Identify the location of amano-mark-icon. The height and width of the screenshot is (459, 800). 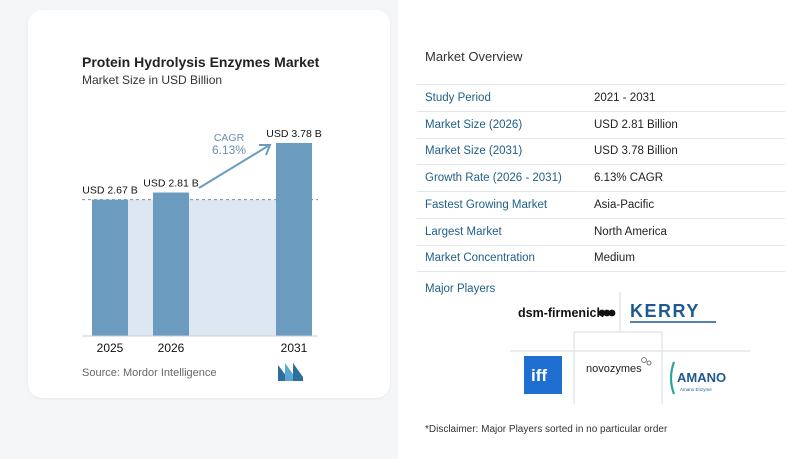
(672, 378).